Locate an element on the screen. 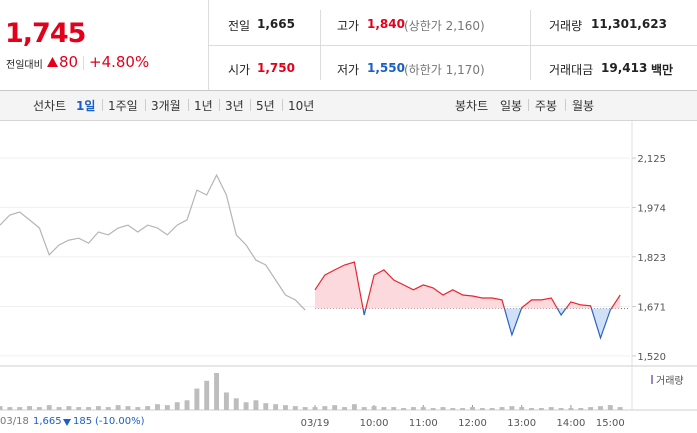  tab-group-label: 선차트 is located at coordinates (50, 106).